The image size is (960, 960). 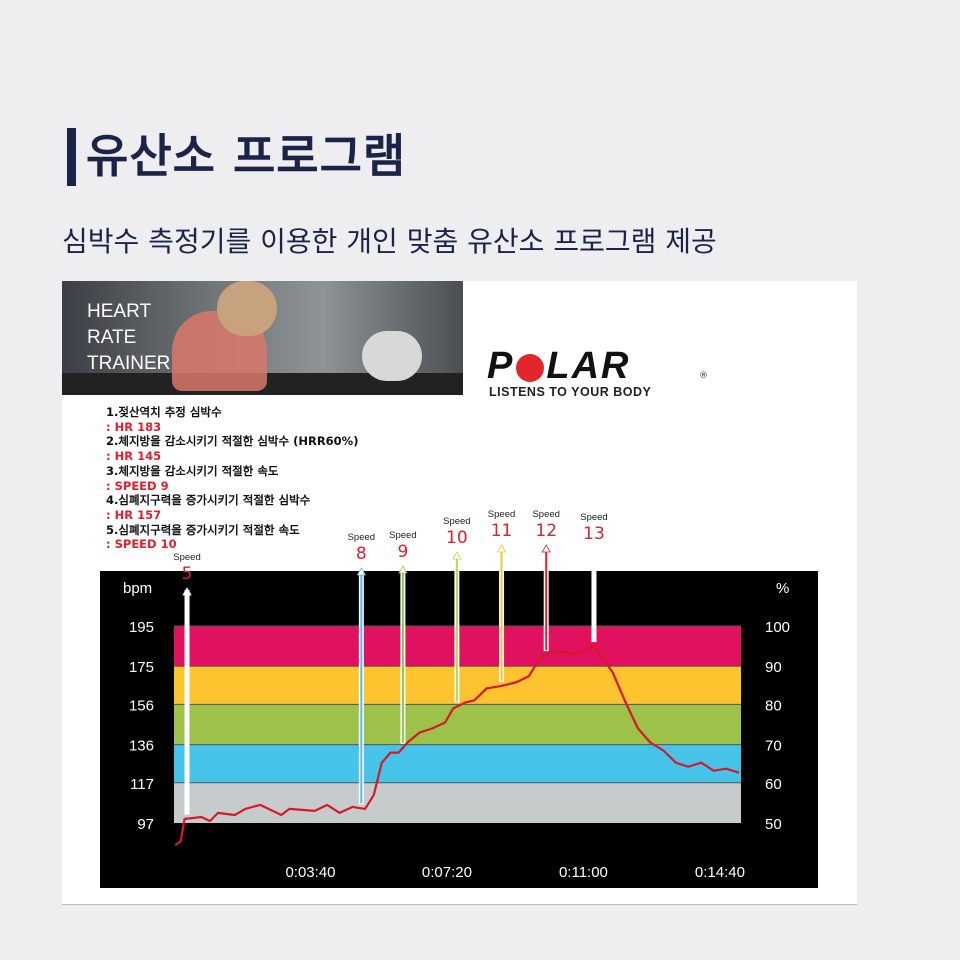 What do you see at coordinates (142, 784) in the screenshot?
I see `y-tick-label: 117` at bounding box center [142, 784].